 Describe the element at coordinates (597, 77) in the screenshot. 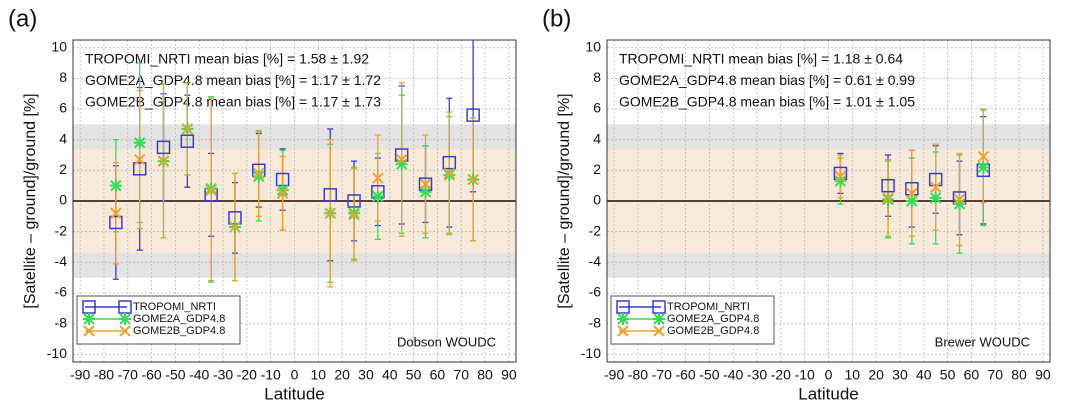

I see `y-tick-label: 8` at that location.